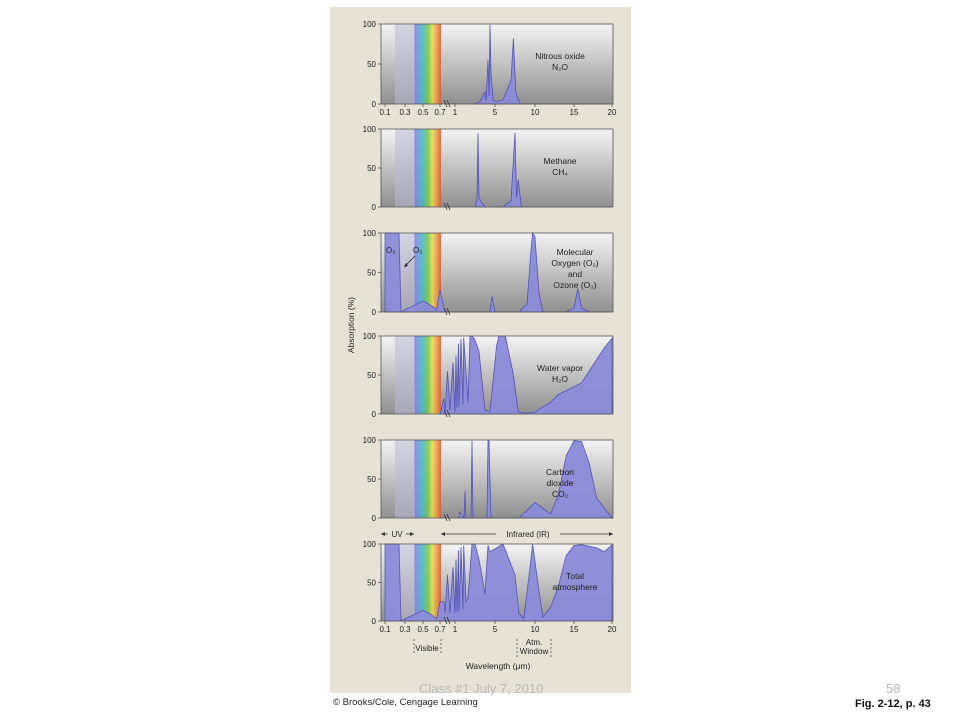  Describe the element at coordinates (560, 56) in the screenshot. I see `gas-label-line: Nitrous oxide` at that location.